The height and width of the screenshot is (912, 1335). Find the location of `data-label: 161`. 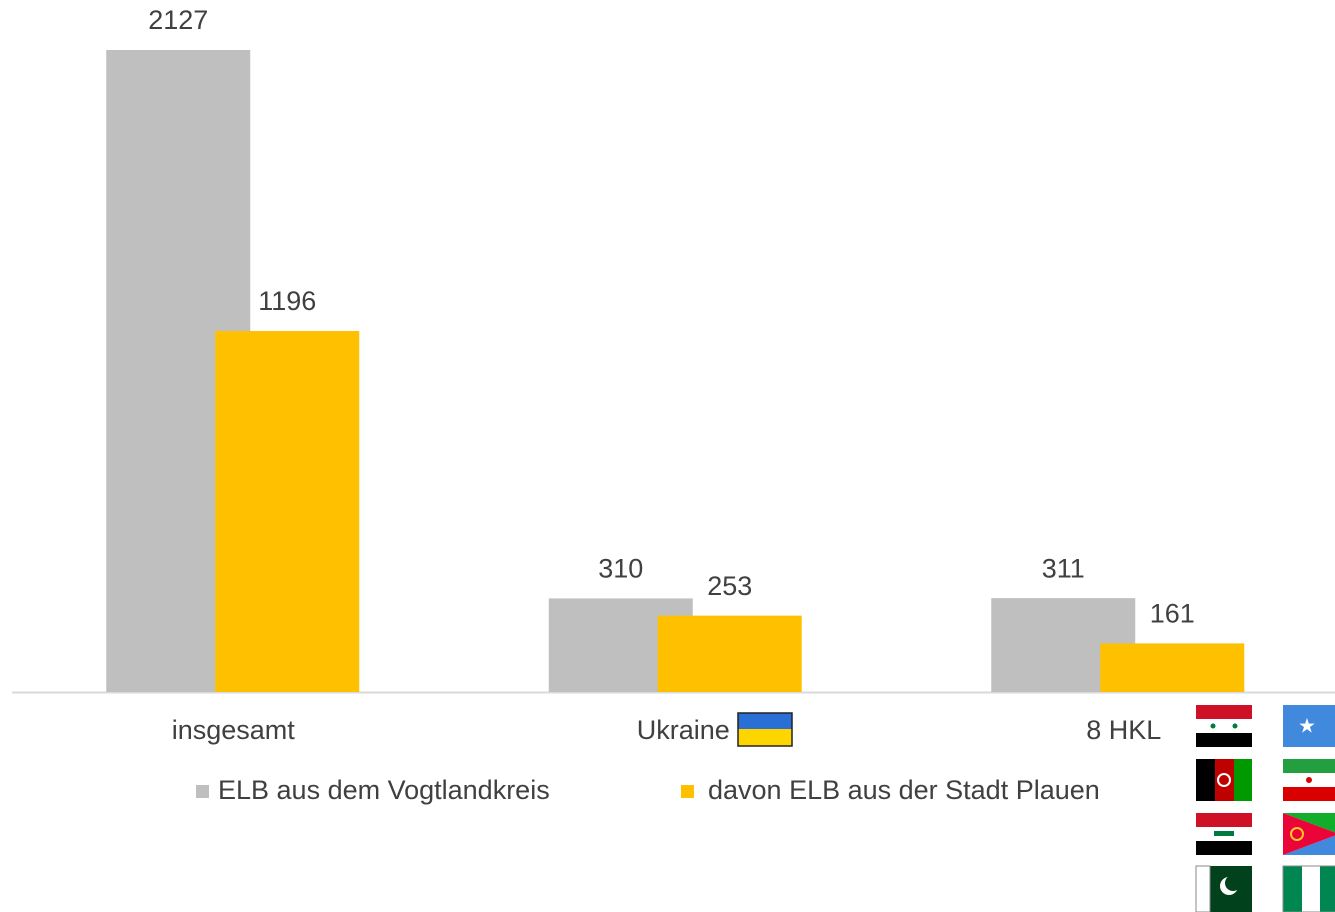

data-label: 161 is located at coordinates (1172, 614).